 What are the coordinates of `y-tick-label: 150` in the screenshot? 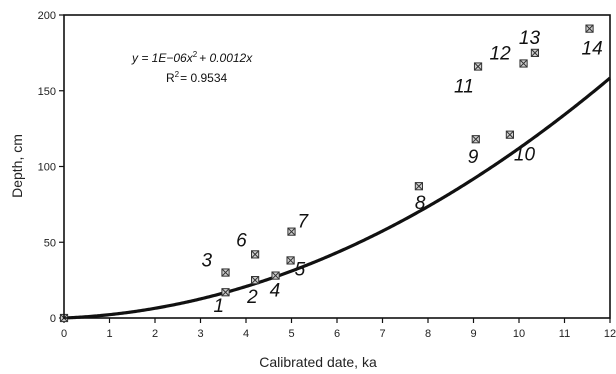 It's located at (47, 92).